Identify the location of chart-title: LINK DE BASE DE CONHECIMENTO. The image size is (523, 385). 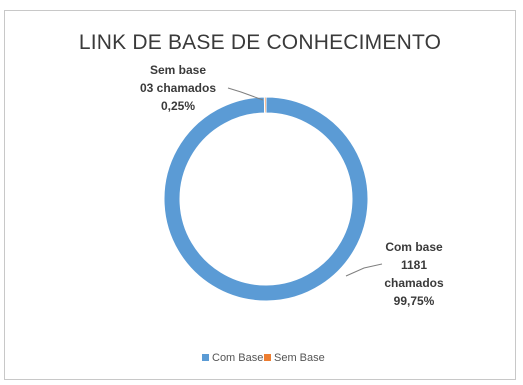
(260, 42).